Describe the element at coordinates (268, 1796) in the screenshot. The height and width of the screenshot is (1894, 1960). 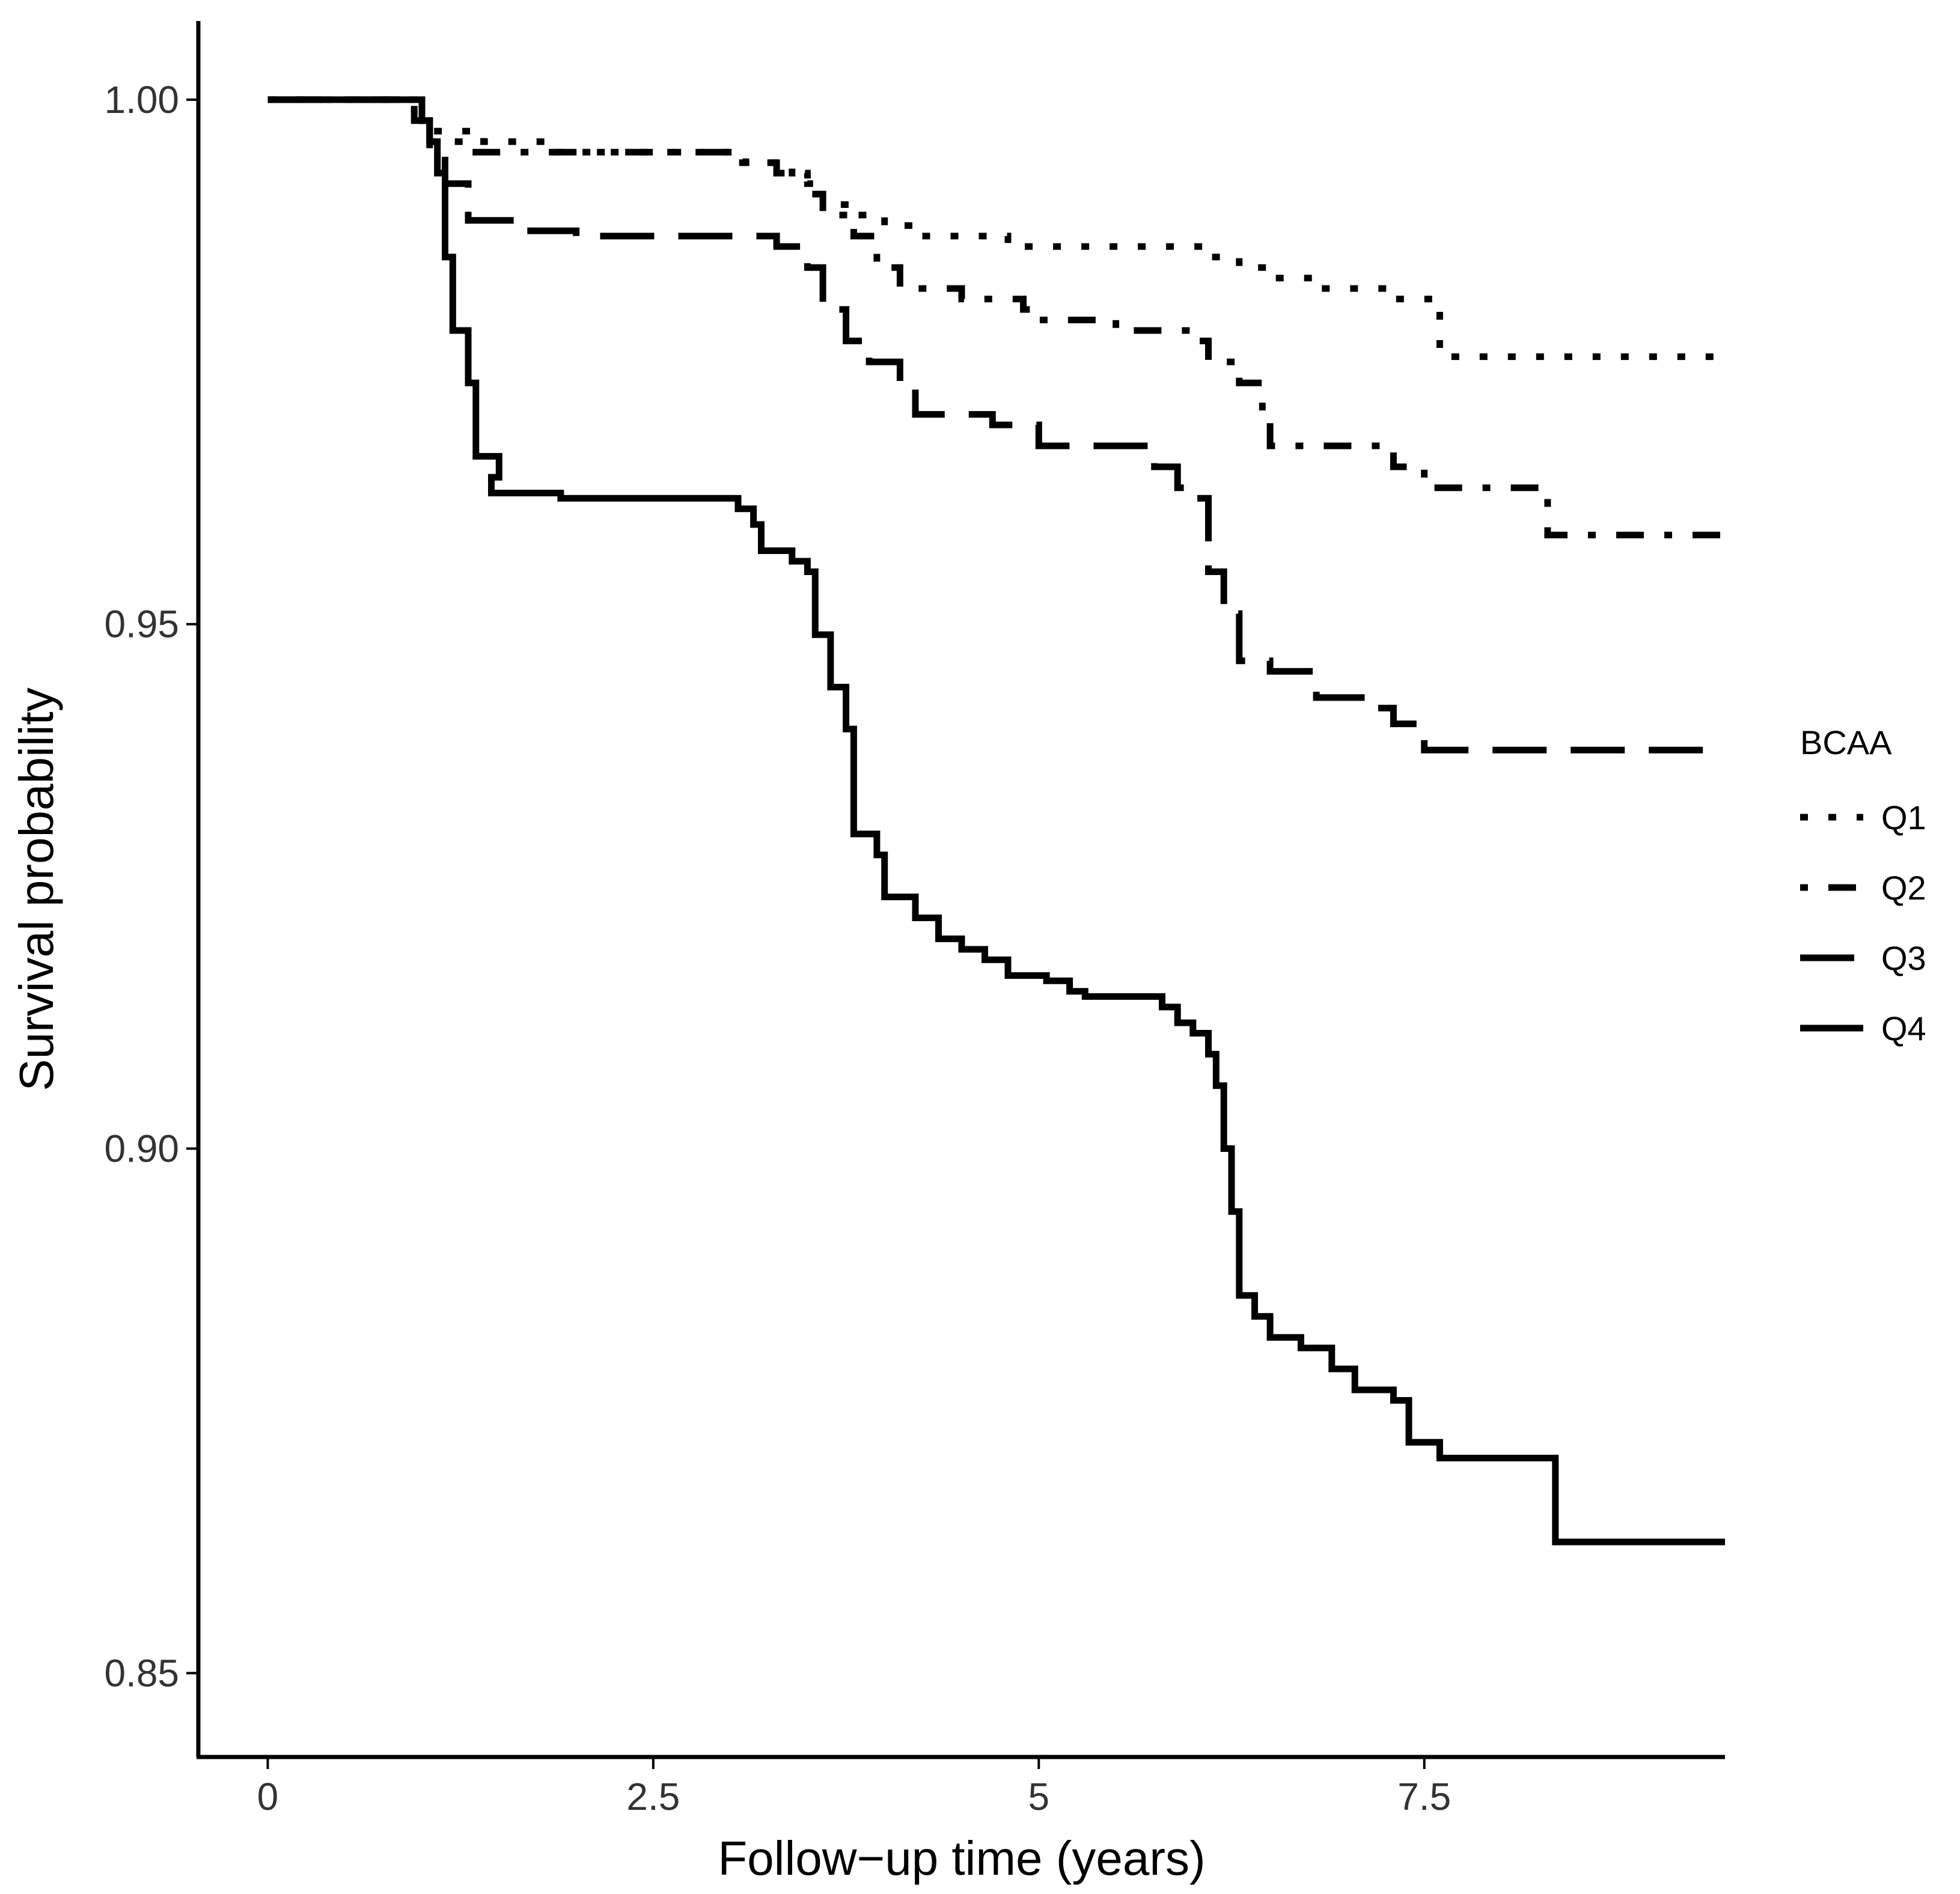
I see `x-tick-label: 0` at that location.